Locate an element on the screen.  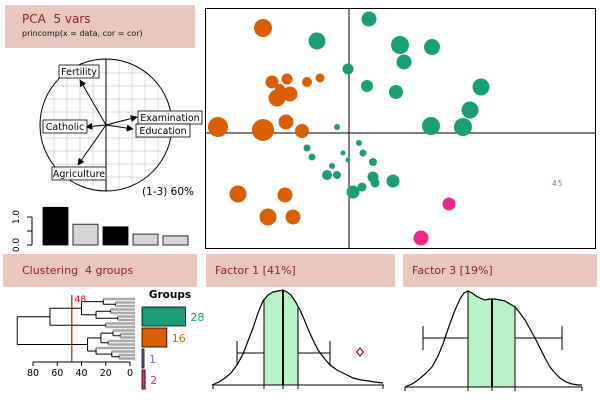
observation-label: 45 is located at coordinates (558, 183).